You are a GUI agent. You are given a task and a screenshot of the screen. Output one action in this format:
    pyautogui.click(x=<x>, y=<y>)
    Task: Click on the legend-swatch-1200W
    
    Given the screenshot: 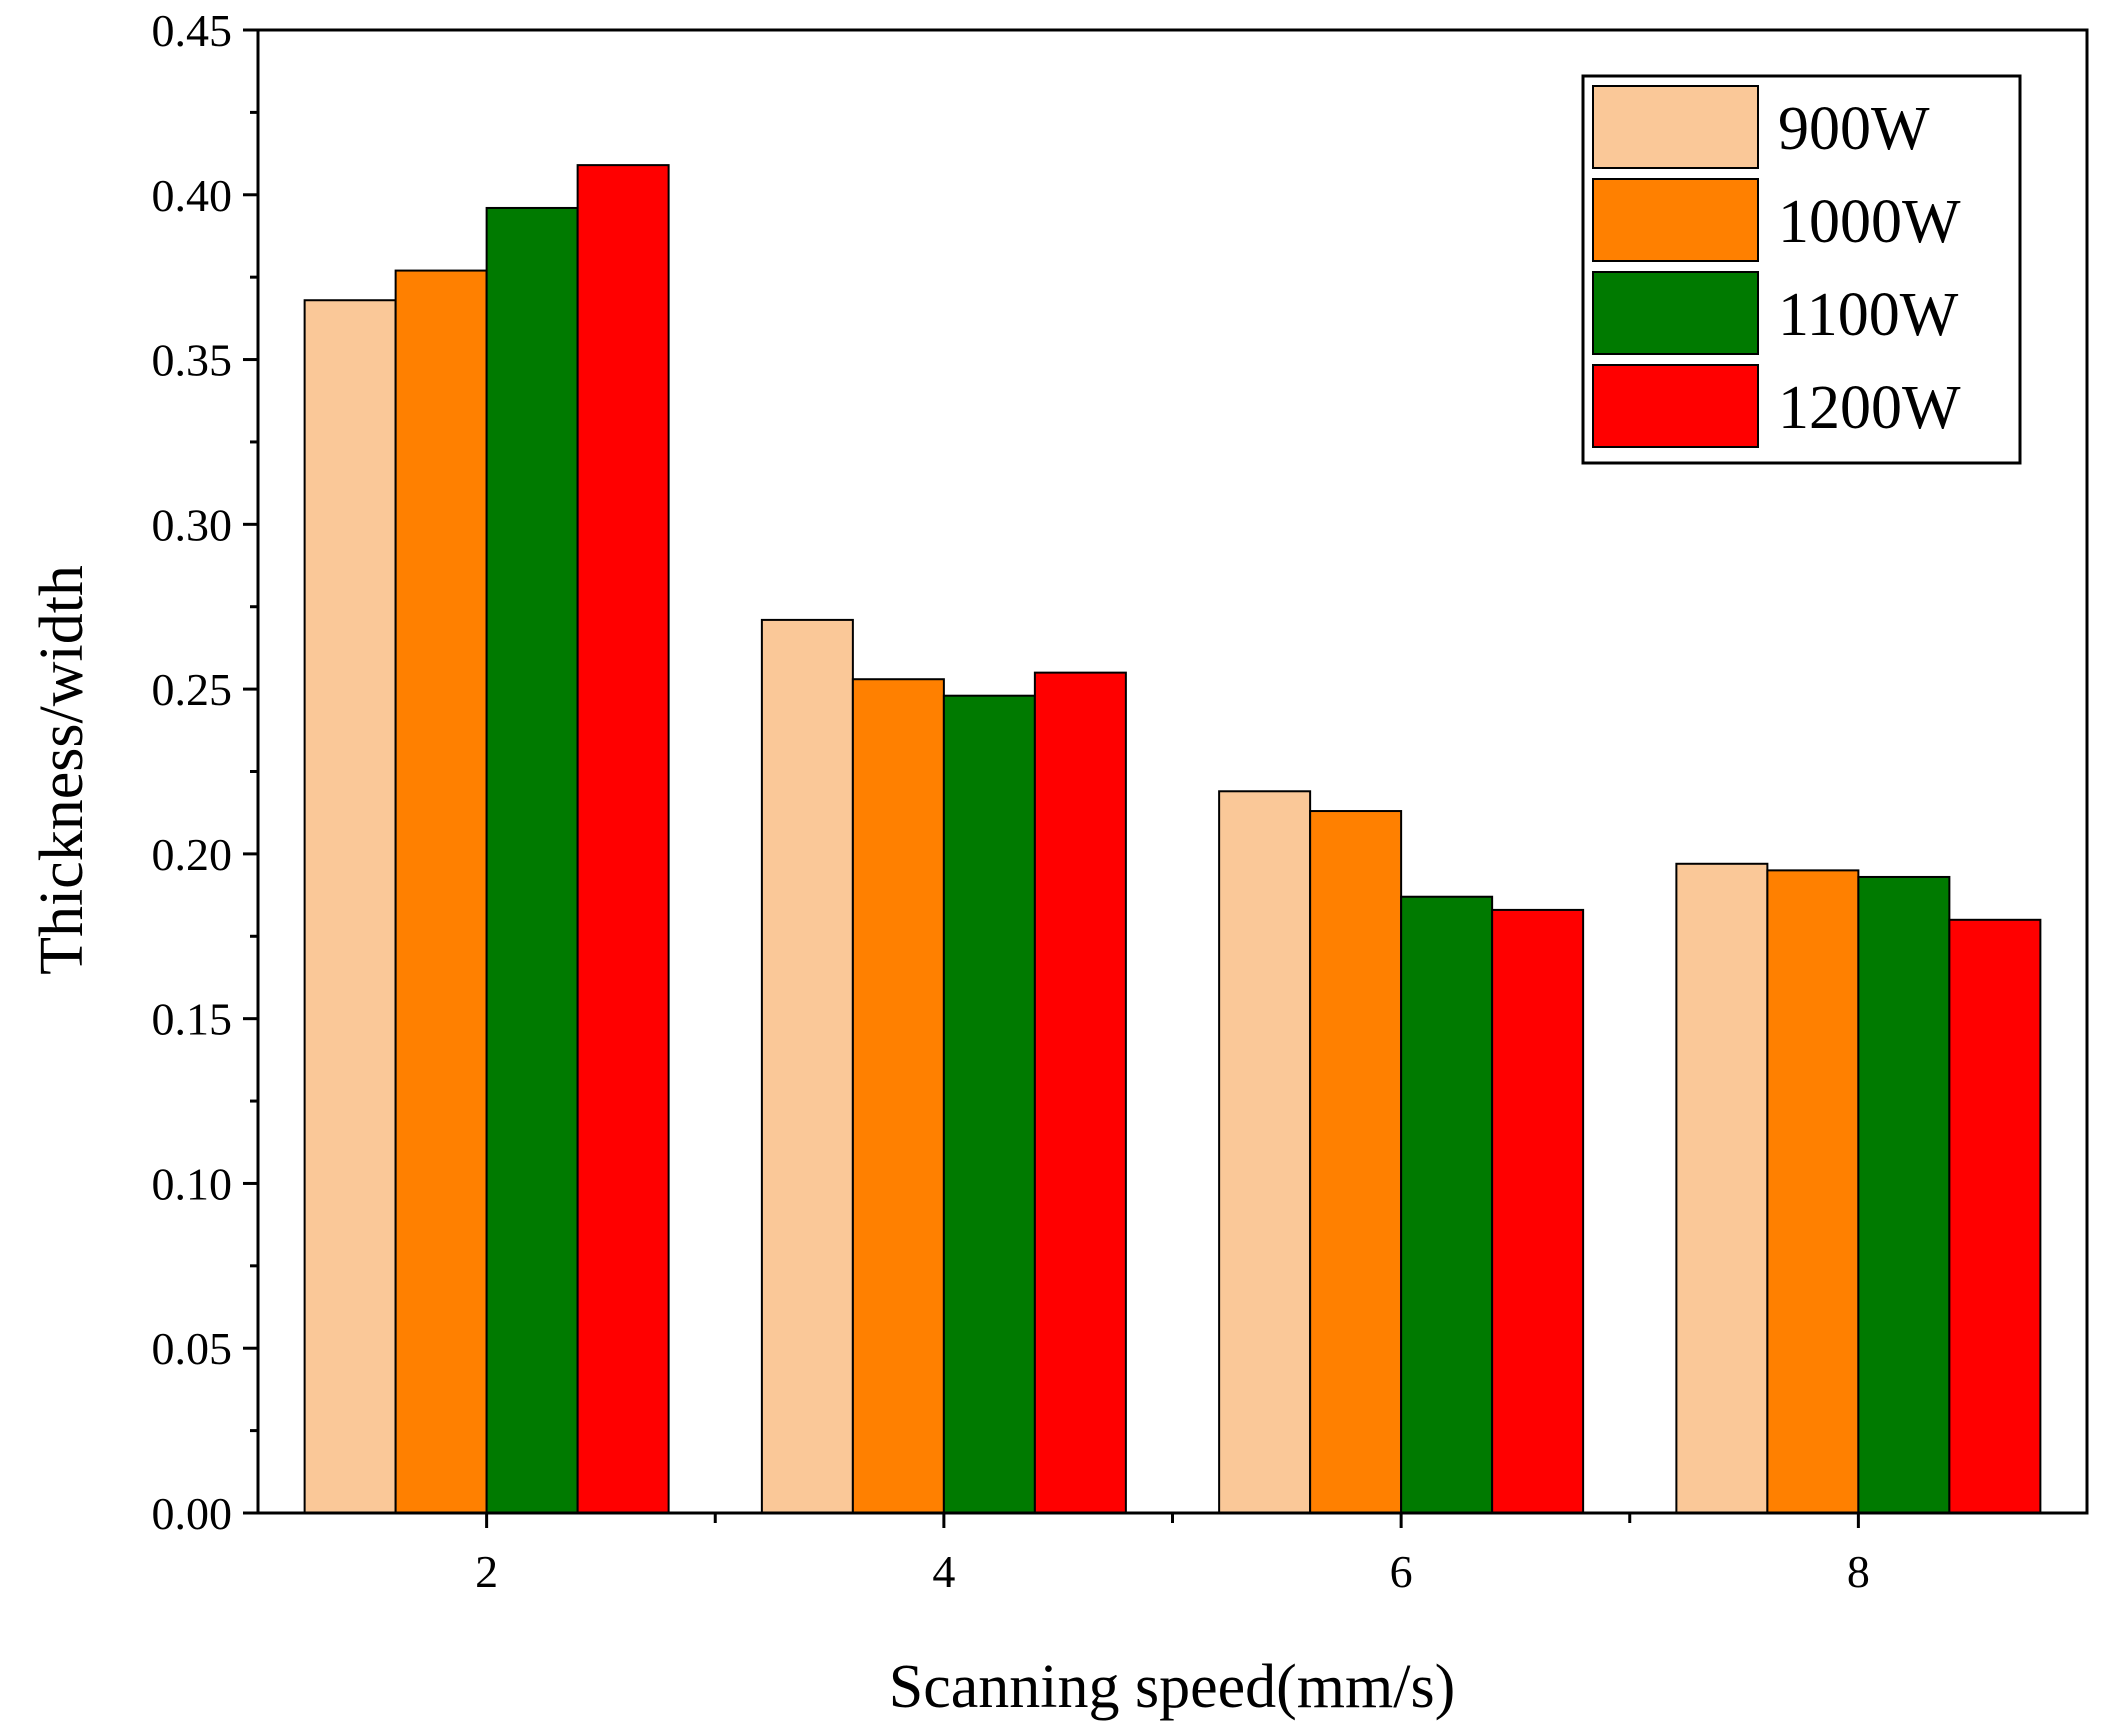 What is the action you would take?
    pyautogui.click(x=1675, y=406)
    